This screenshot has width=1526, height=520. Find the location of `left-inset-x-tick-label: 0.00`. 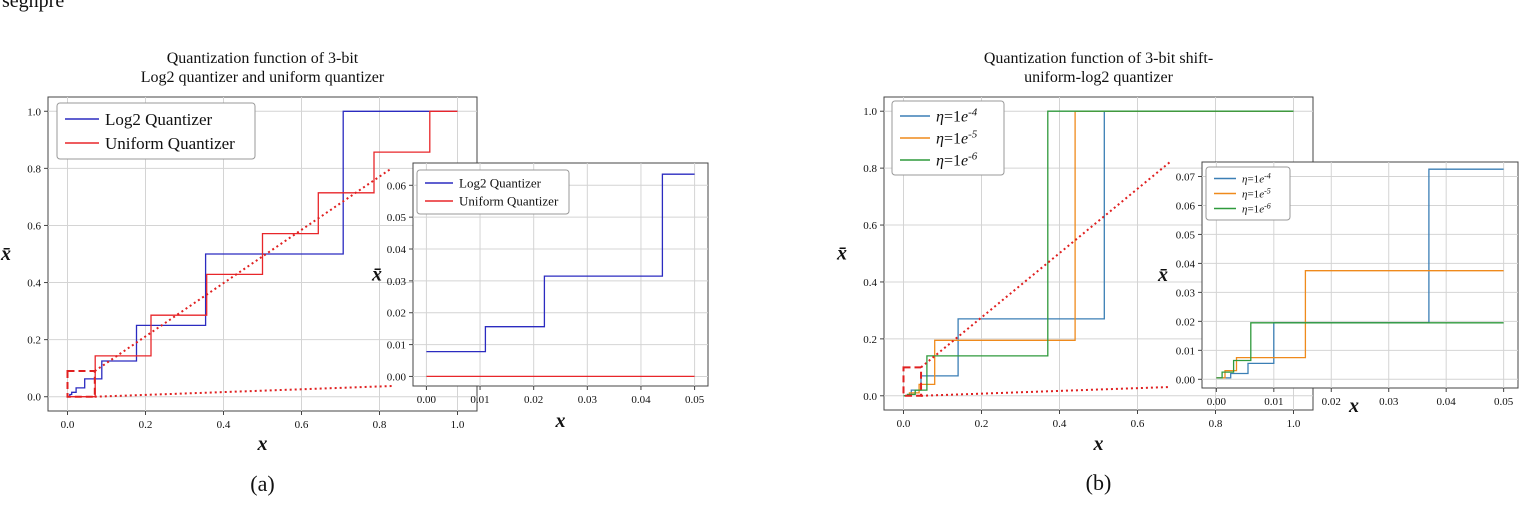

left-inset-x-tick-label: 0.00 is located at coordinates (427, 400).